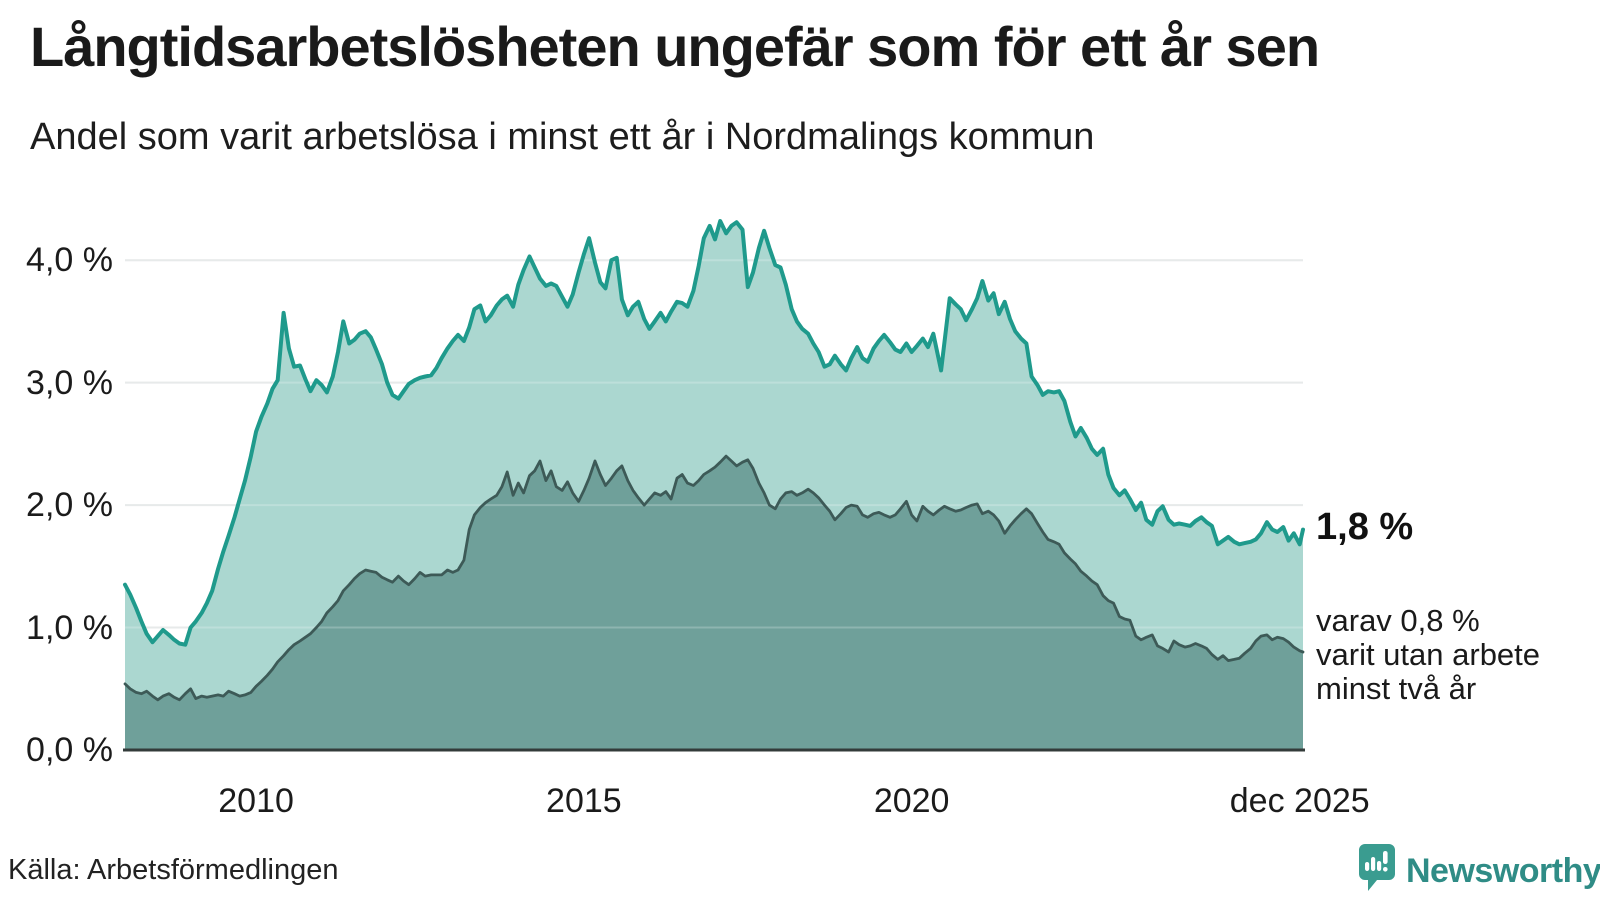  What do you see at coordinates (911, 801) in the screenshot?
I see `x-tick-label: 2020` at bounding box center [911, 801].